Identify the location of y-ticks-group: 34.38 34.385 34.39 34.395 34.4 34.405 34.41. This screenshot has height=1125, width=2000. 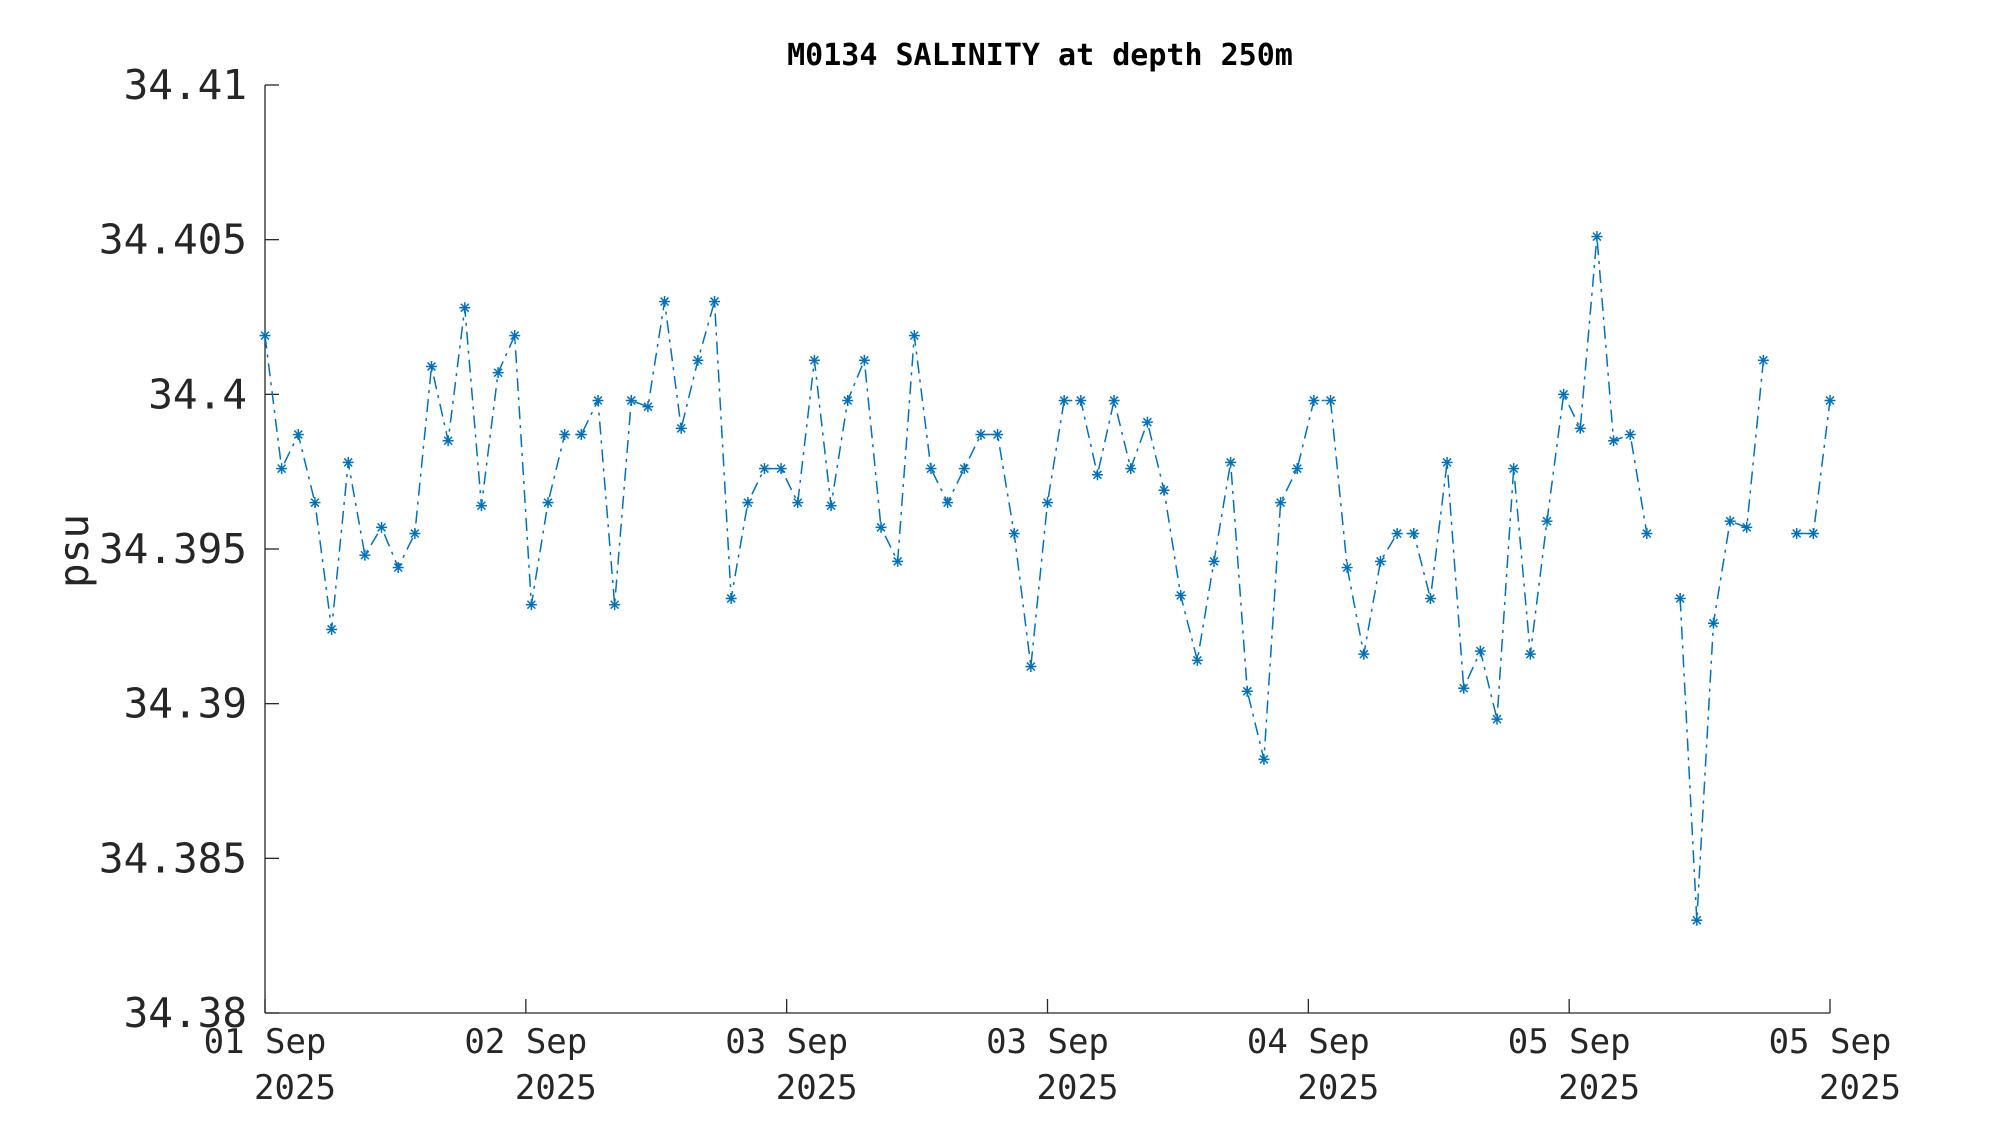
(189, 549).